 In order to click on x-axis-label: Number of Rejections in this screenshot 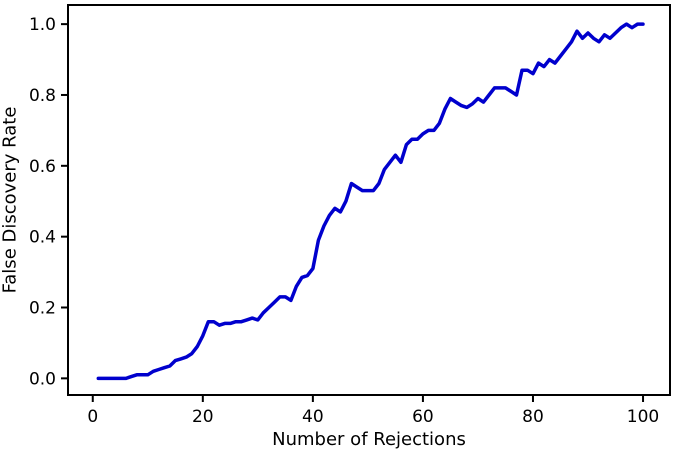, I will do `click(369, 439)`.